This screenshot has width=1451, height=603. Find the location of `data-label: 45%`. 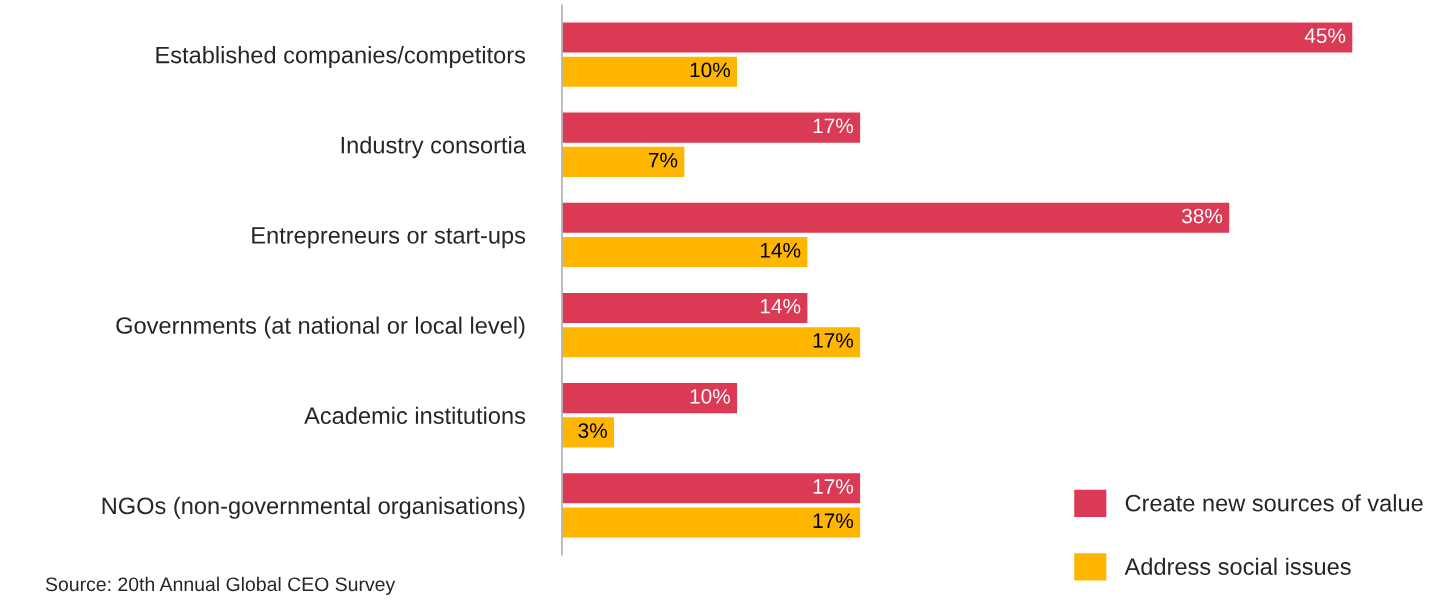

data-label: 45% is located at coordinates (1325, 36).